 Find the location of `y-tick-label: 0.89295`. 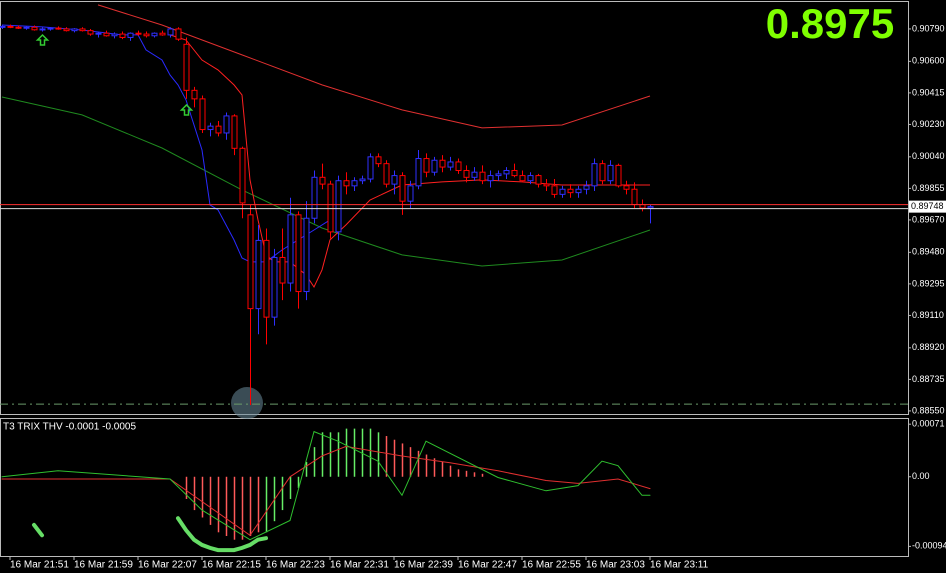

y-tick-label: 0.89295 is located at coordinates (928, 283).